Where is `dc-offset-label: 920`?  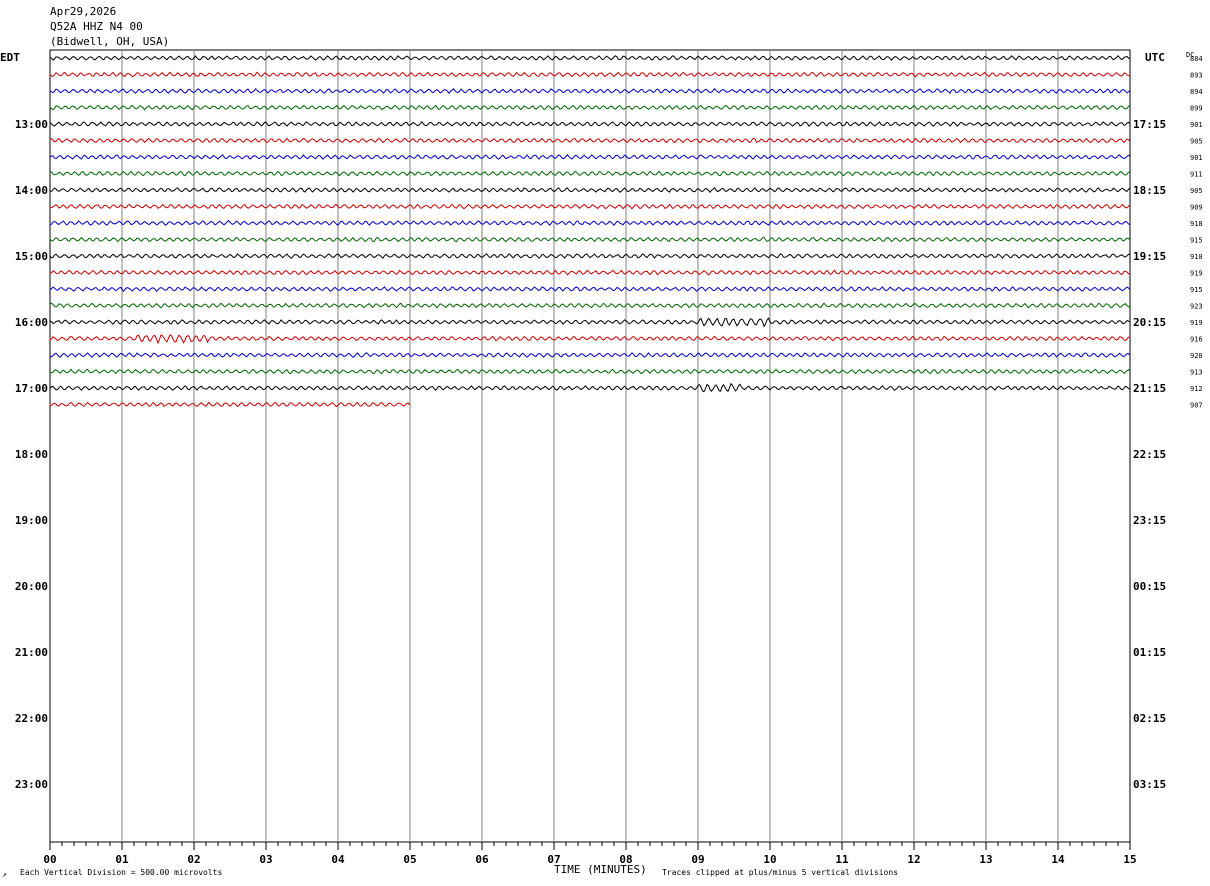
dc-offset-label: 920 is located at coordinates (1196, 356).